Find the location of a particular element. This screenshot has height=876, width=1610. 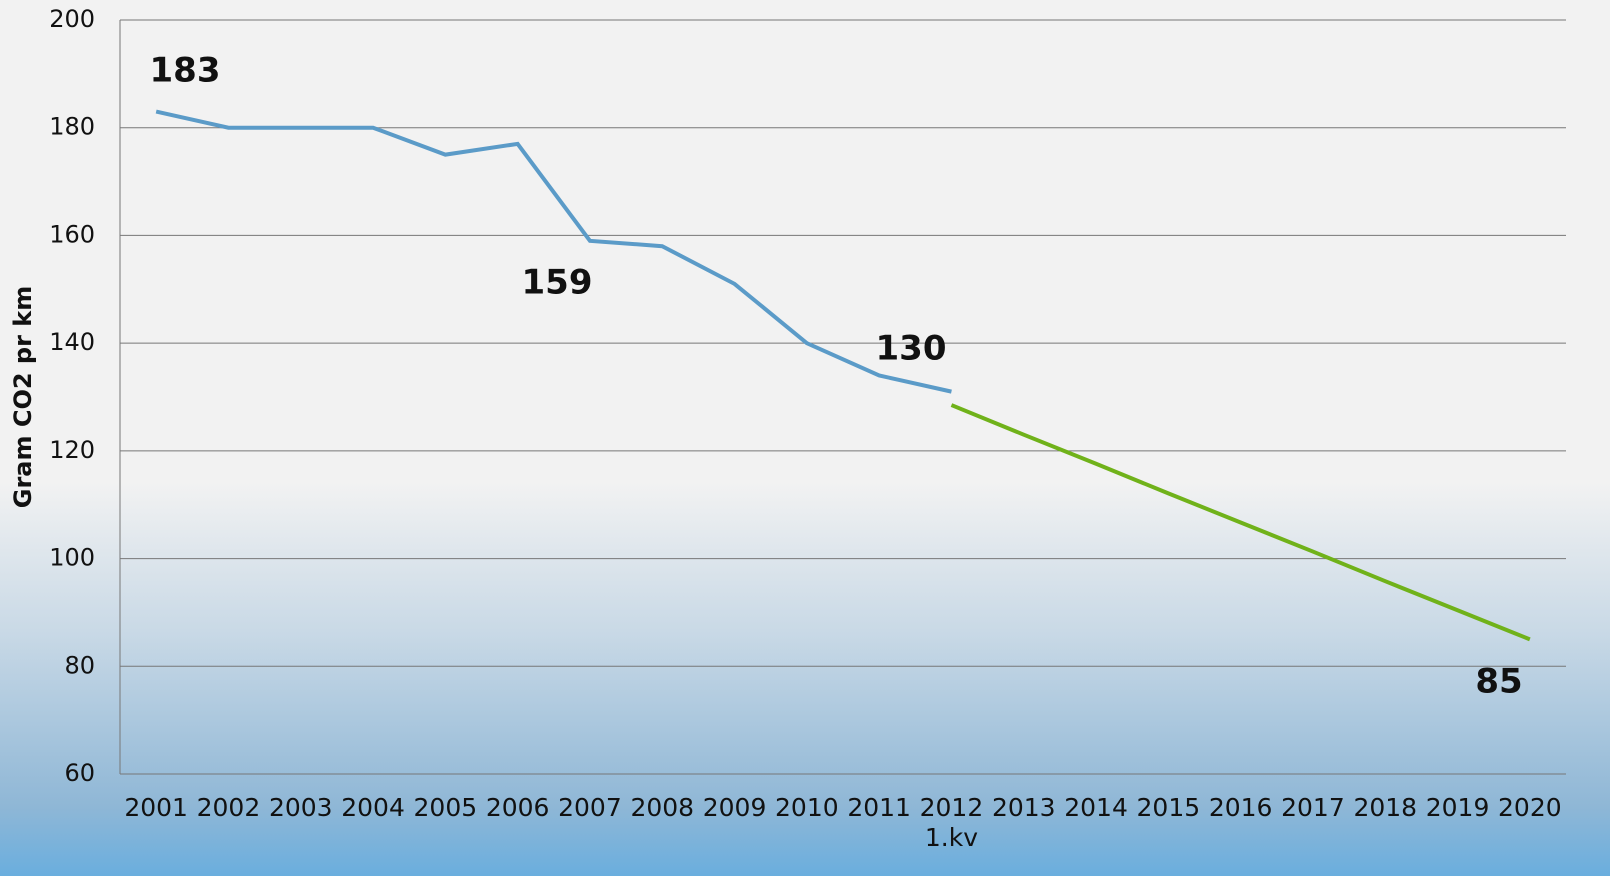

annotation: 85 is located at coordinates (1498, 682).